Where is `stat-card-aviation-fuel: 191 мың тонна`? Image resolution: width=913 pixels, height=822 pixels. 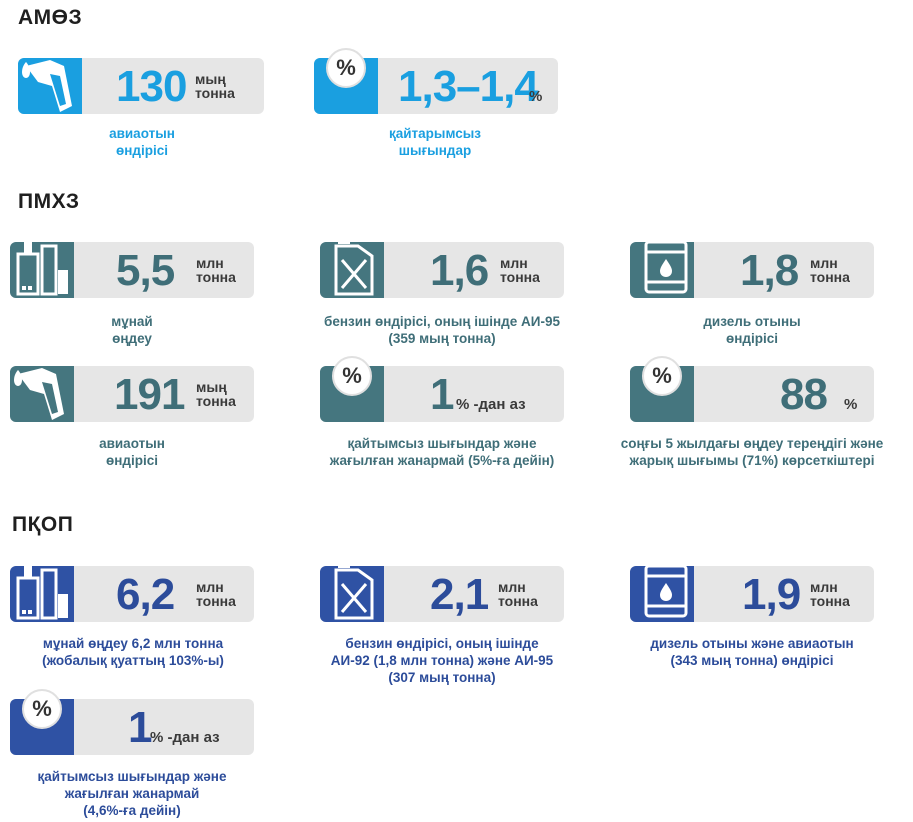 stat-card-aviation-fuel: 191 мың тонна is located at coordinates (132, 394).